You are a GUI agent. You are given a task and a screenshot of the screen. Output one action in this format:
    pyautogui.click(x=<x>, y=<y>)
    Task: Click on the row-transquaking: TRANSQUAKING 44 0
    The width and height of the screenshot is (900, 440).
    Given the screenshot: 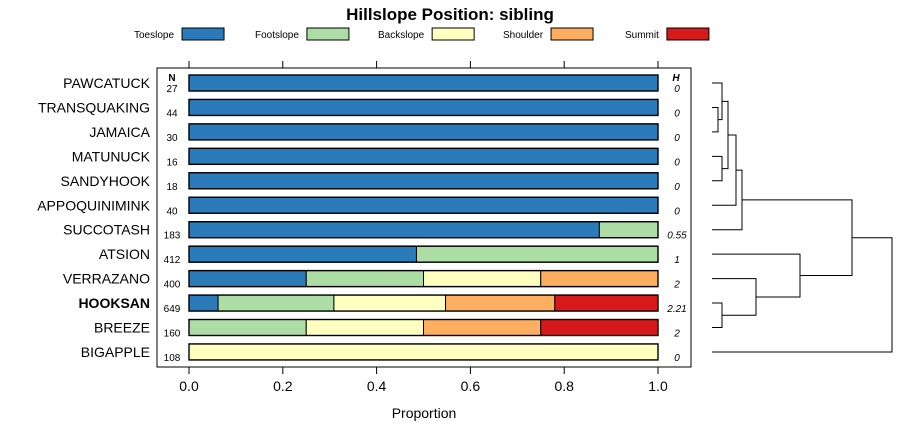 What is the action you would take?
    pyautogui.click(x=359, y=108)
    